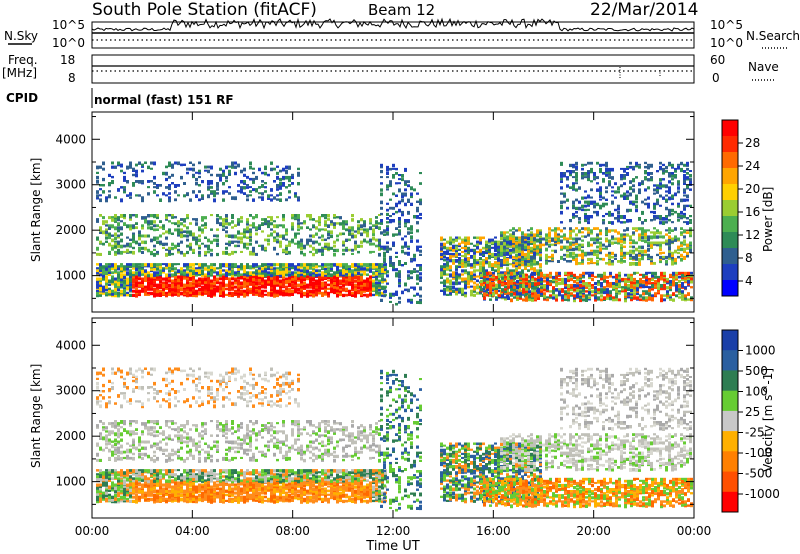 This screenshot has width=800, height=554. Describe the element at coordinates (124, 473) in the screenshot. I see `velocity-cell` at that location.